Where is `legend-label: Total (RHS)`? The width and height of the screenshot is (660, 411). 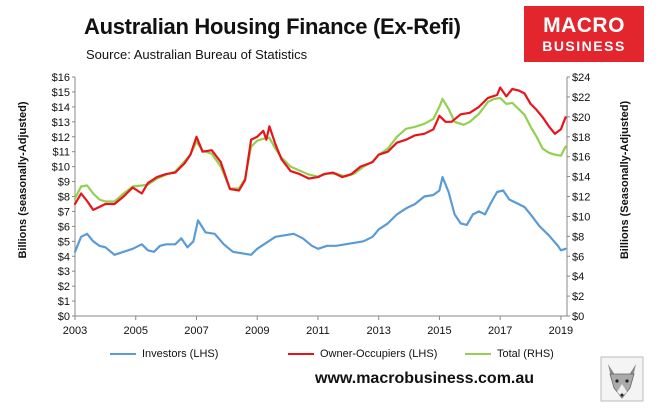
legend-label: Total (RHS) is located at coordinates (525, 354).